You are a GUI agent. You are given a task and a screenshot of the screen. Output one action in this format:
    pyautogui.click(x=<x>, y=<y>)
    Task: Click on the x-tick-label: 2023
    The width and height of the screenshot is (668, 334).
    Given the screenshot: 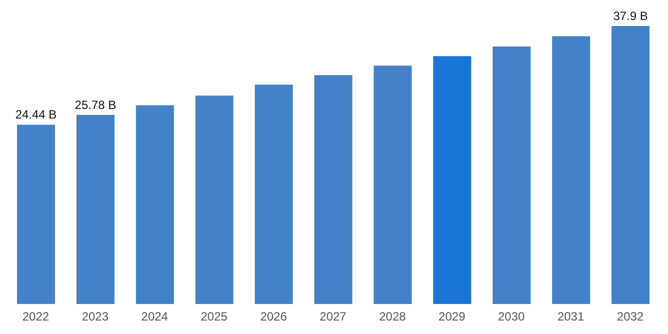 What is the action you would take?
    pyautogui.click(x=95, y=317)
    